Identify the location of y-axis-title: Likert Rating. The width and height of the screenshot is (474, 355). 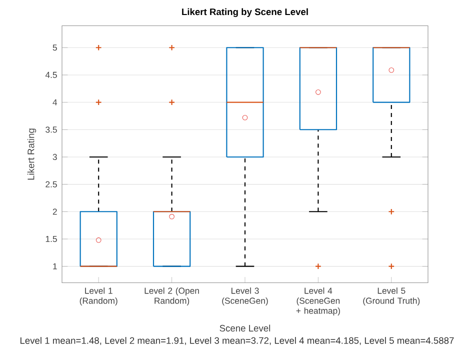
(31, 154).